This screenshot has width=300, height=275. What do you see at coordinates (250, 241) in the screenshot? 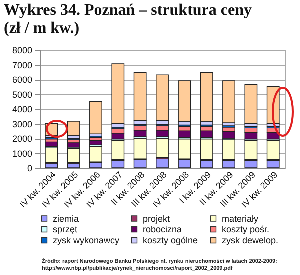
I see `legend-label: zysk dewelop.` at bounding box center [250, 241].